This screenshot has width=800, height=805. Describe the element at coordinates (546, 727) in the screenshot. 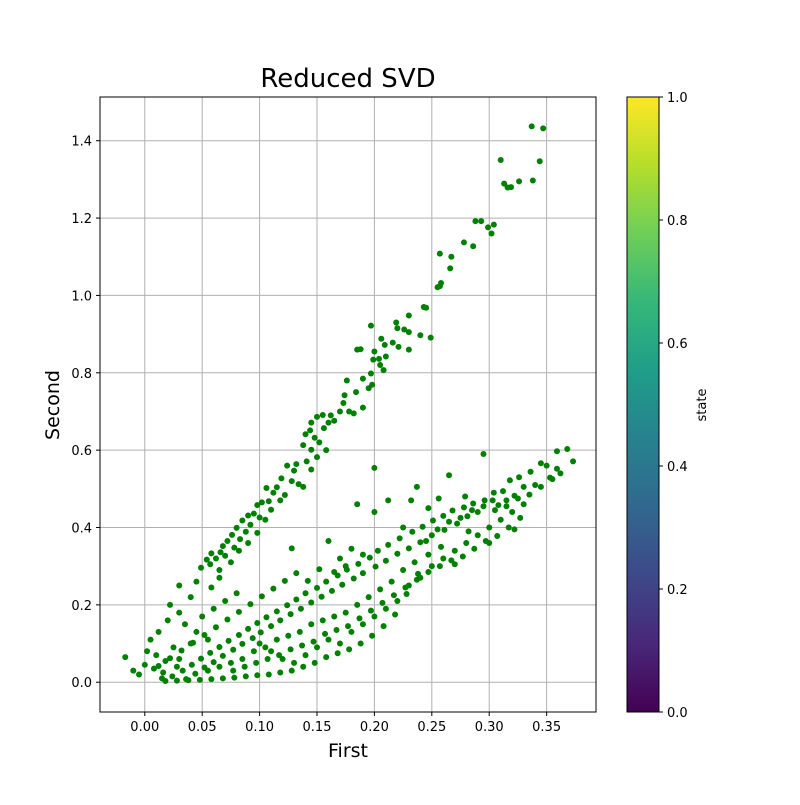

I see `x-tick-label: 0.35` at that location.